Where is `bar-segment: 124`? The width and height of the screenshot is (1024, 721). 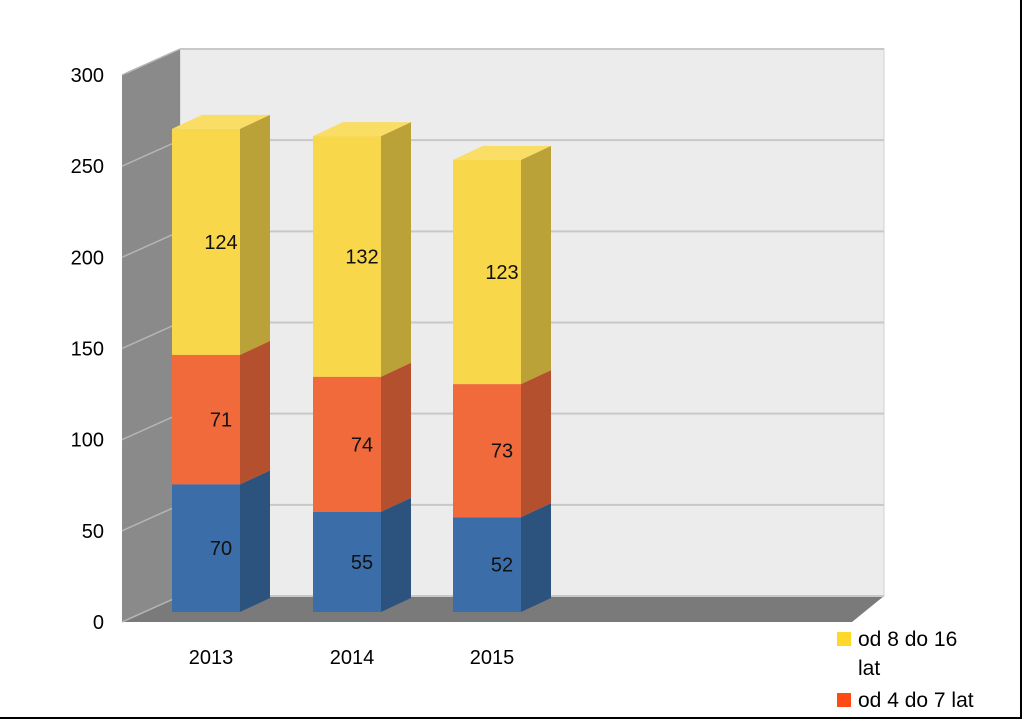 bar-segment: 124 is located at coordinates (221, 234).